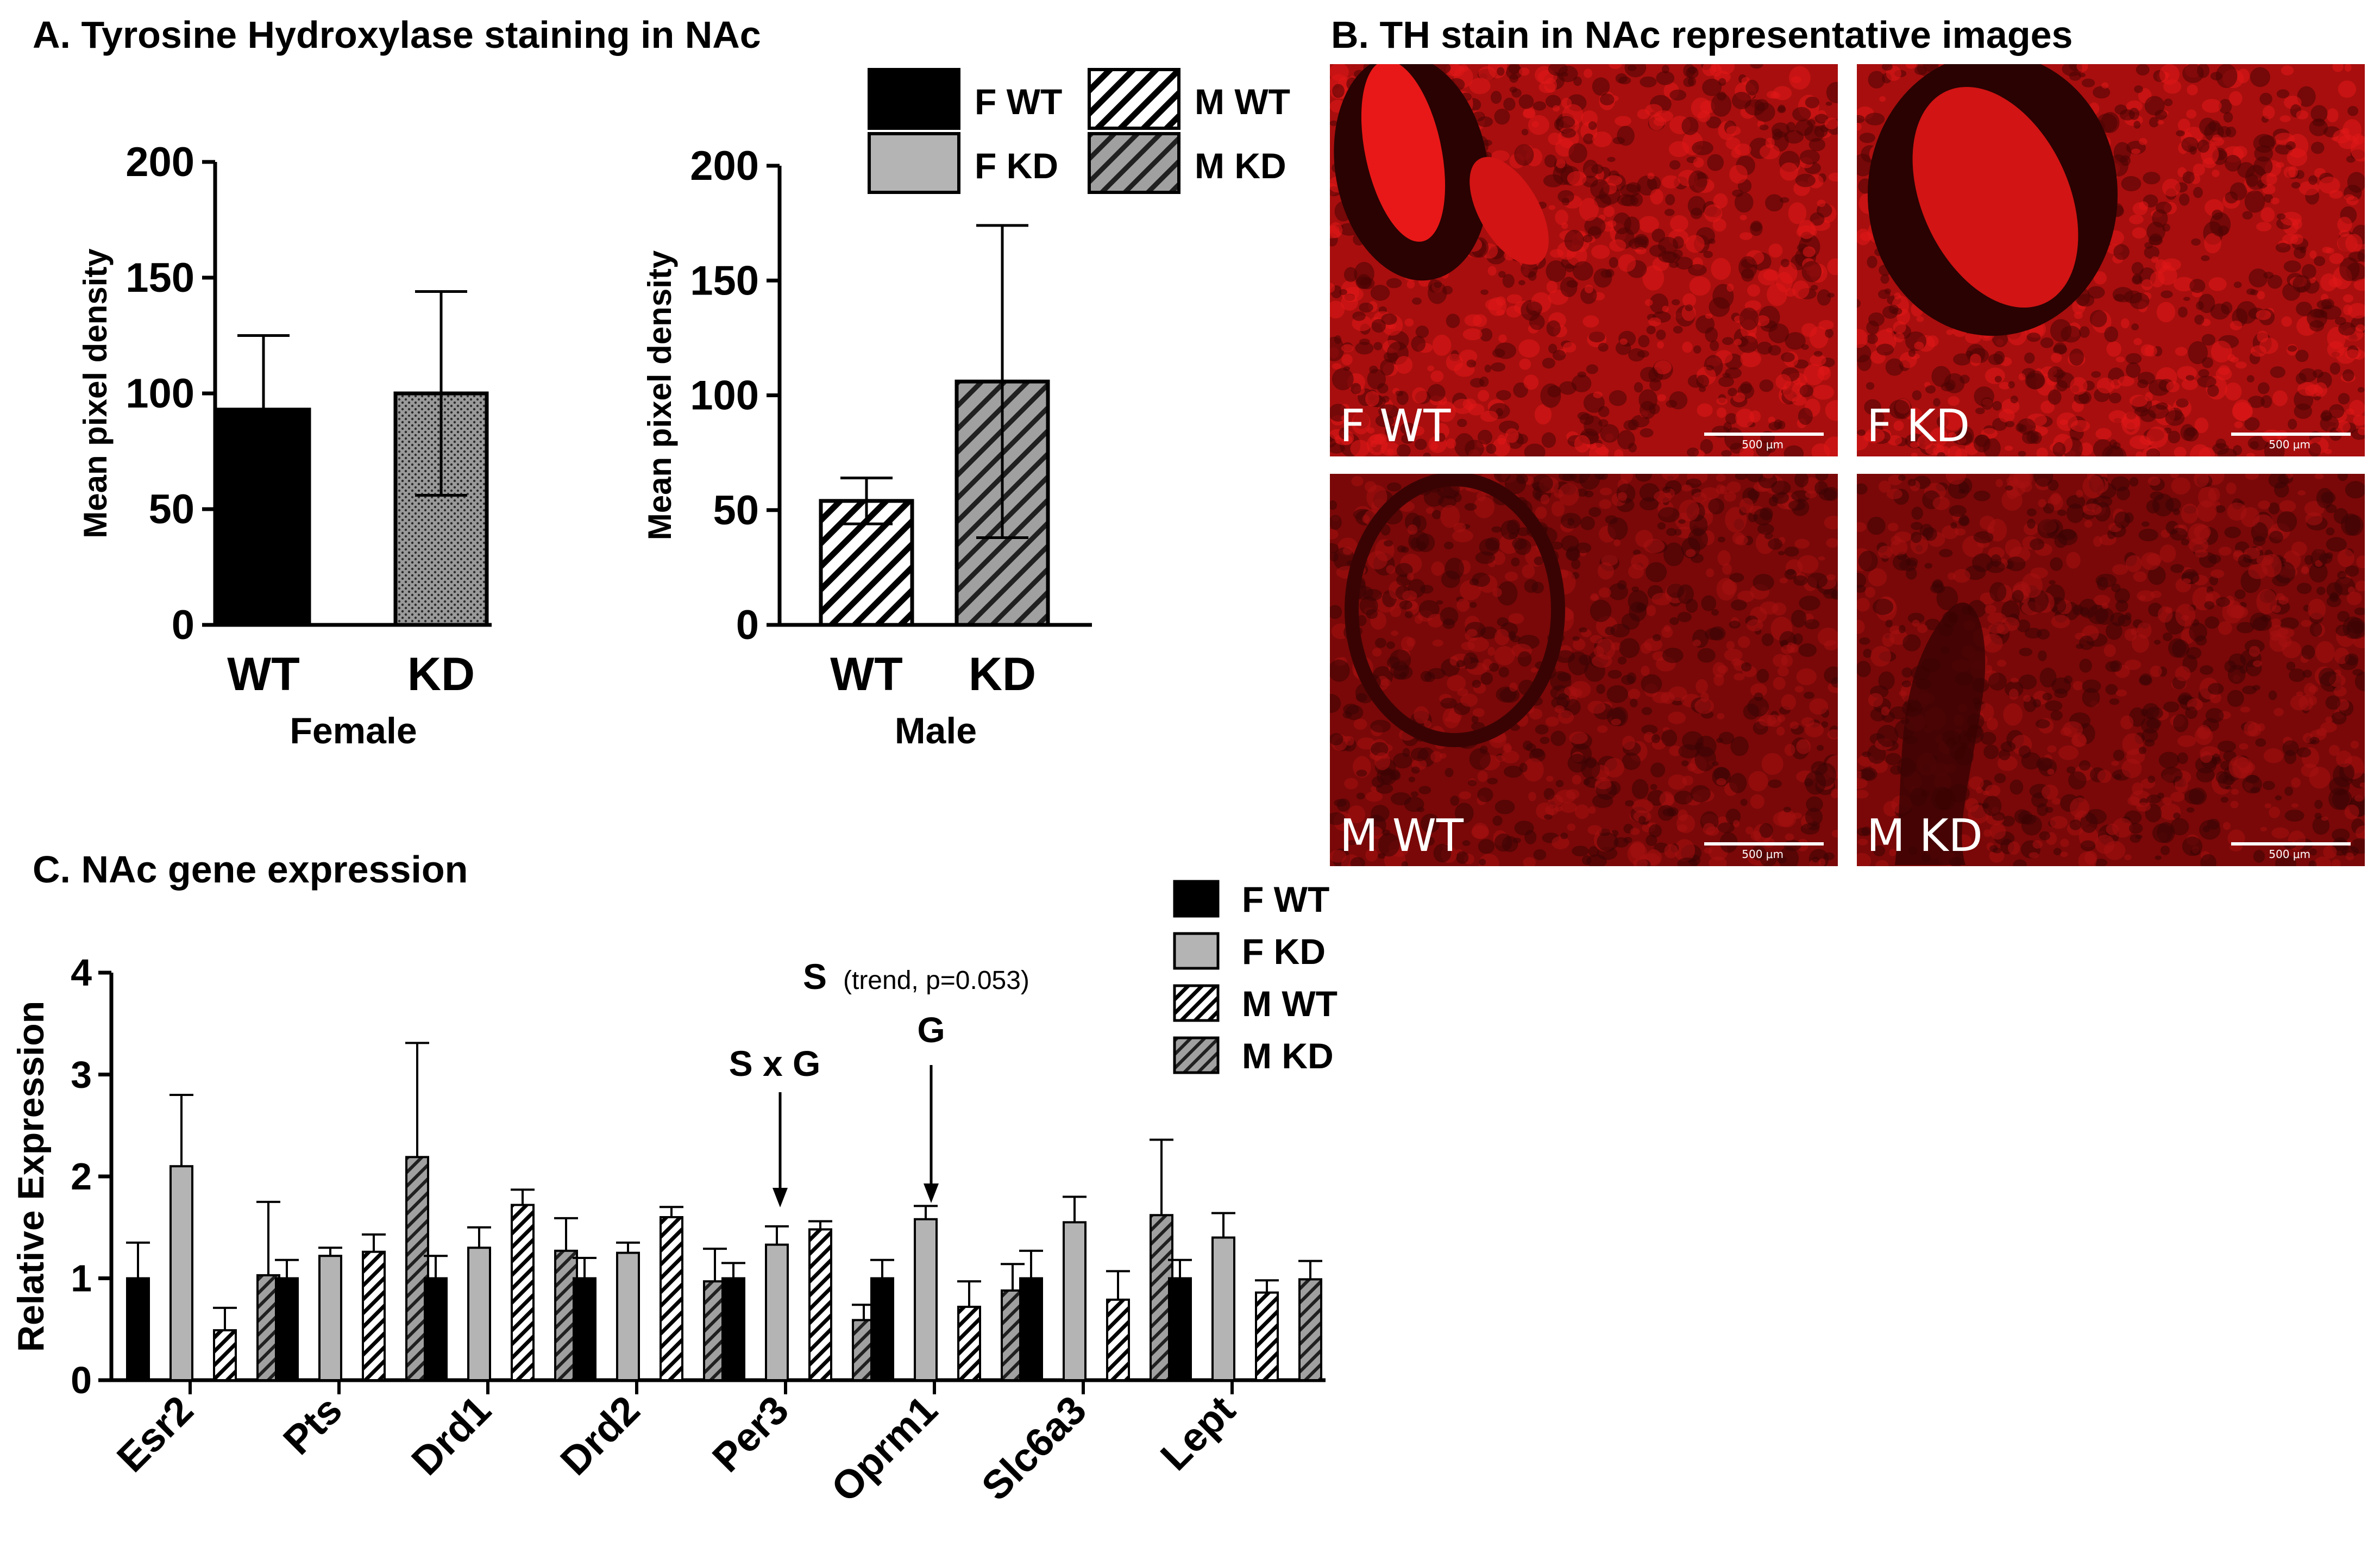 The image size is (2380, 1547). What do you see at coordinates (1402, 836) in the screenshot?
I see `micrograph-label: M WT` at bounding box center [1402, 836].